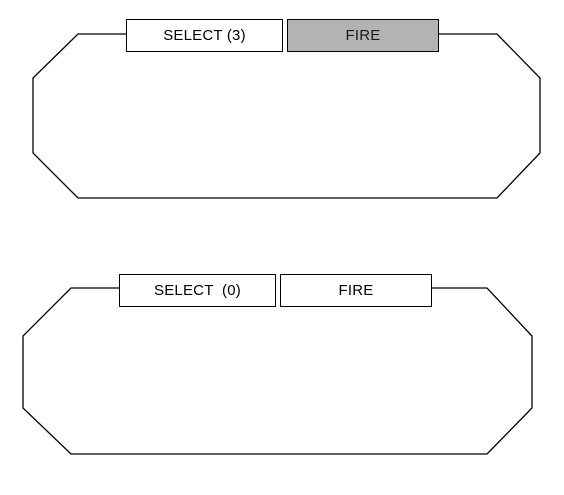 This screenshot has width=564, height=495. I want to click on select-button-label: SELECT (3), so click(204, 35).